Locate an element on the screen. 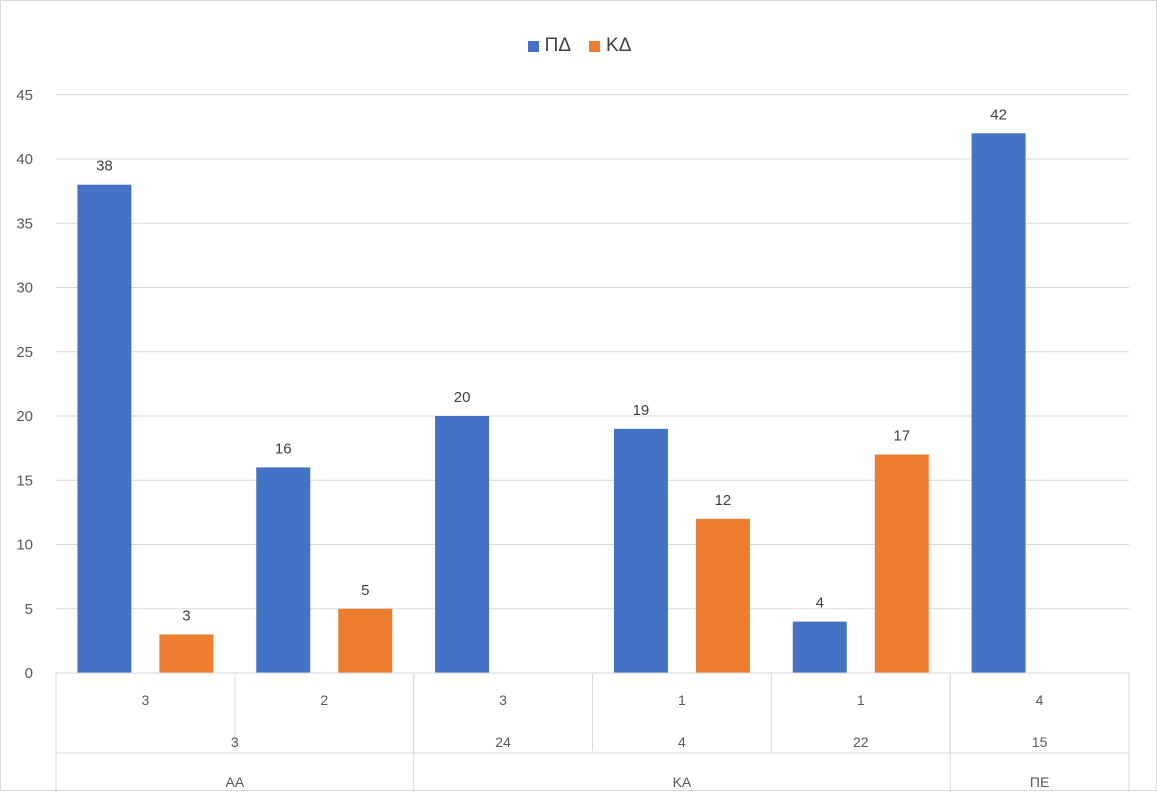 The height and width of the screenshot is (792, 1157). legend-item-series-1: ΠΔ is located at coordinates (549, 46).